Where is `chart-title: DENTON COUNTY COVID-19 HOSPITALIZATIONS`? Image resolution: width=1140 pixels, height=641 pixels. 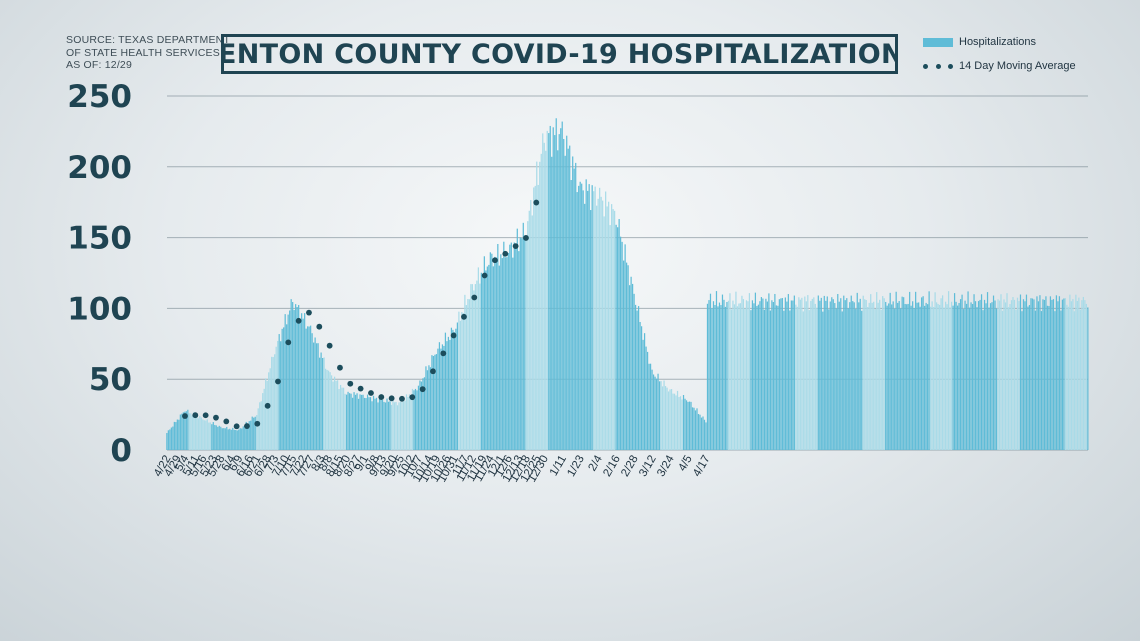 chart-title: DENTON COUNTY COVID-19 HOSPITALIZATIONS is located at coordinates (559, 54).